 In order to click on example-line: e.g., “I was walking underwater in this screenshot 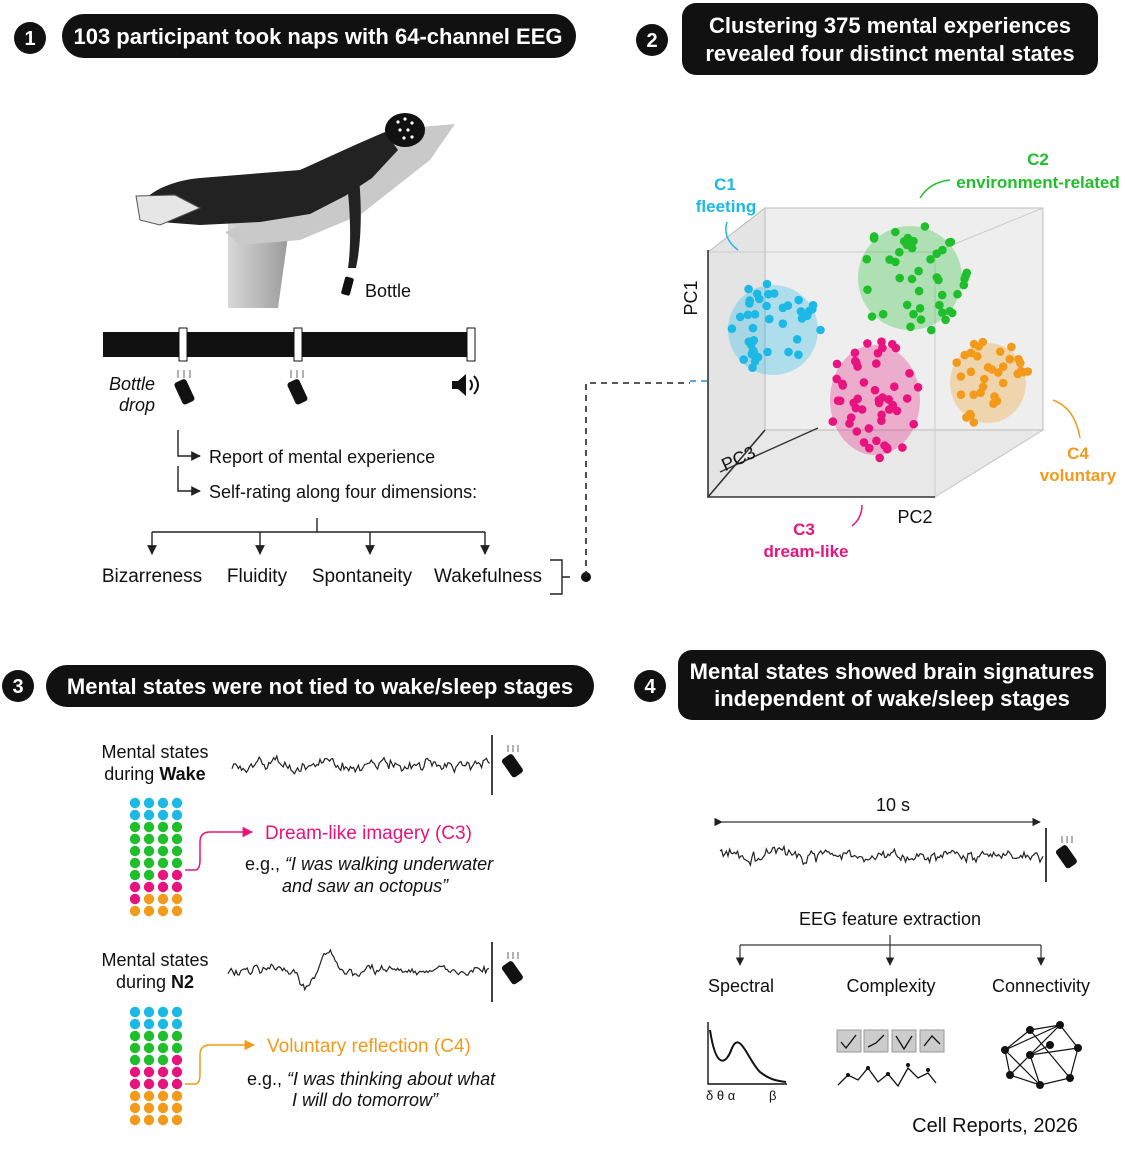, I will do `click(369, 864)`.